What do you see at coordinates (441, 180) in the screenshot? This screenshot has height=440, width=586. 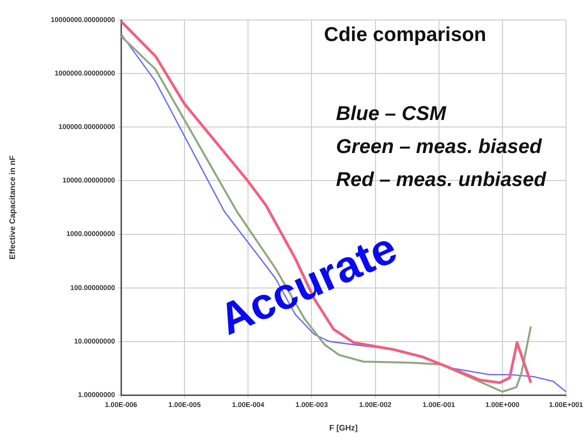 I see `annotation: Red – meas. unbiased` at bounding box center [441, 180].